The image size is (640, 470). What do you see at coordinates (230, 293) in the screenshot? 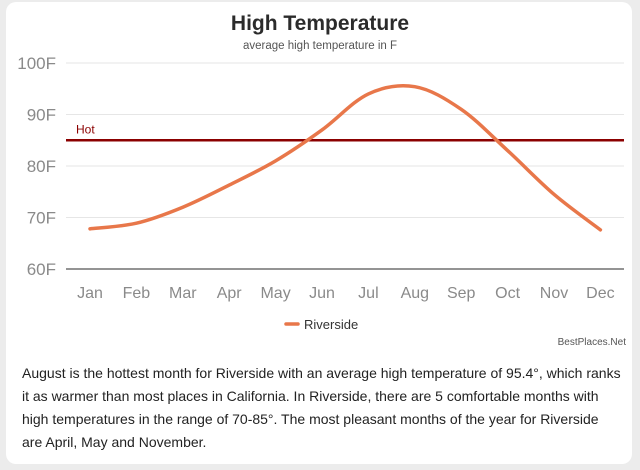
I see `x-tick-label: Apr` at bounding box center [230, 293].